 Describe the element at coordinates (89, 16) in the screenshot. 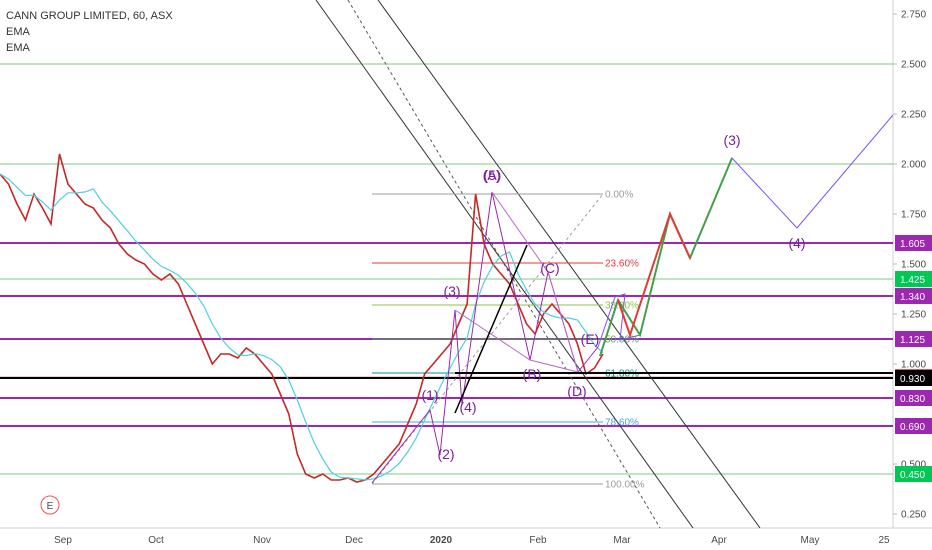

I see `symbol-title: CANN GROUP LIMITED, 60, ASX` at that location.